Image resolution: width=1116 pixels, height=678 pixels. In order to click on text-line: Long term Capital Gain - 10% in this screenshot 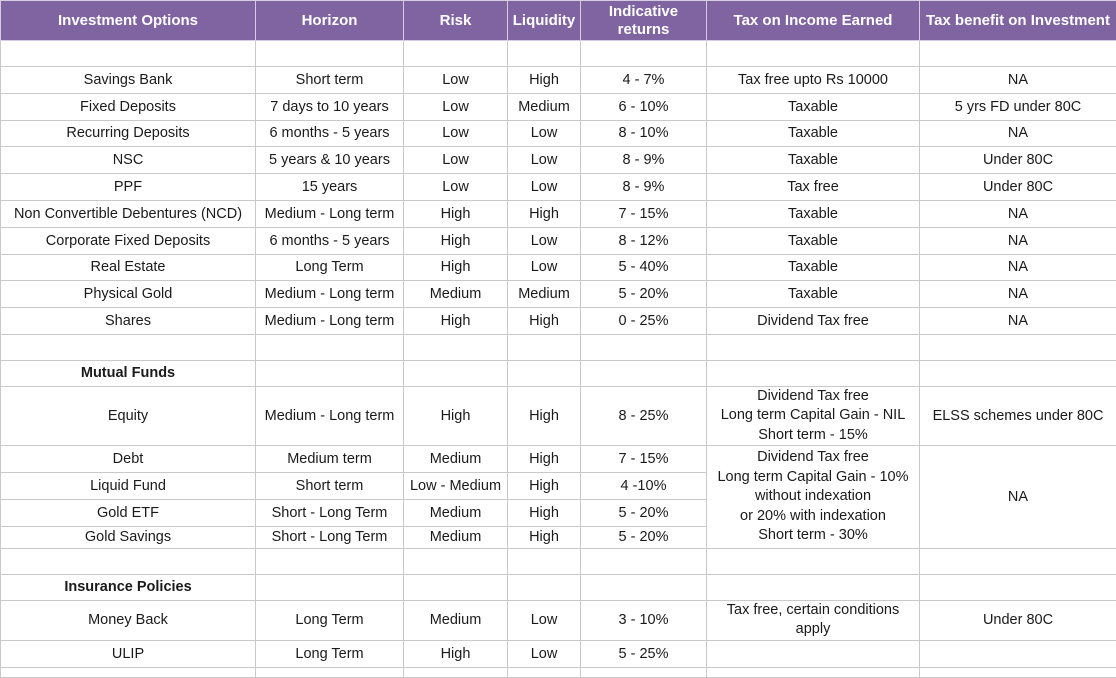, I will do `click(813, 478)`.